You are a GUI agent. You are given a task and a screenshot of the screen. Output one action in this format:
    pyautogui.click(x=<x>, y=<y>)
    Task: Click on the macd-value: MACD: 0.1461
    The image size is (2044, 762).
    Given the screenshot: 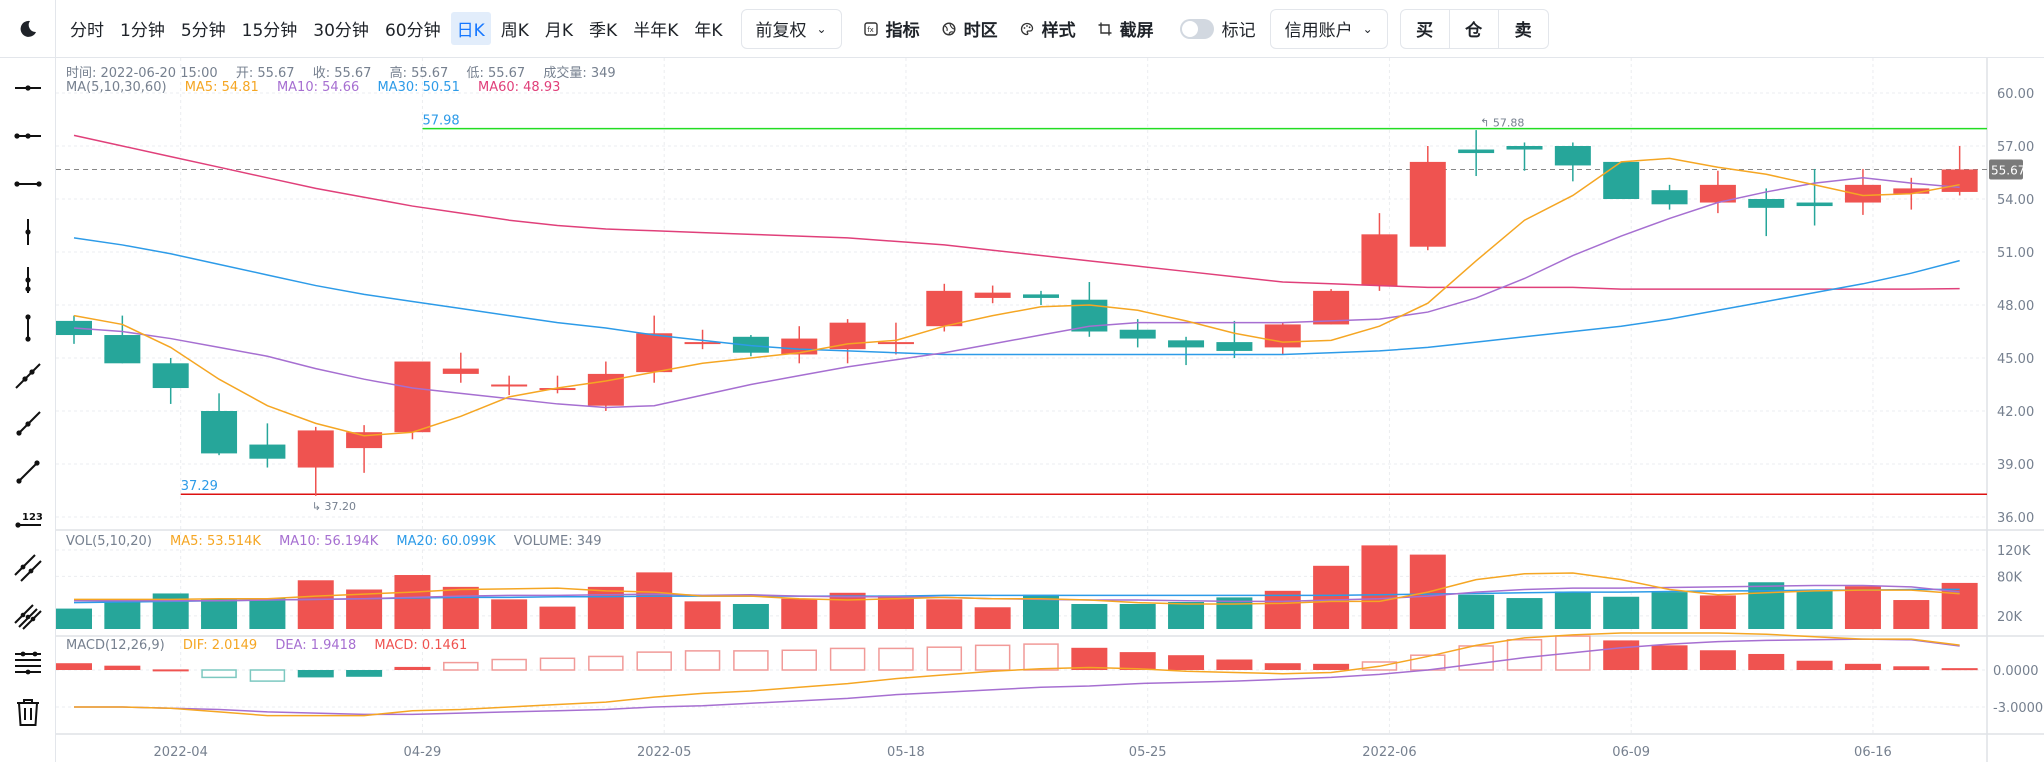 What is the action you would take?
    pyautogui.click(x=421, y=645)
    